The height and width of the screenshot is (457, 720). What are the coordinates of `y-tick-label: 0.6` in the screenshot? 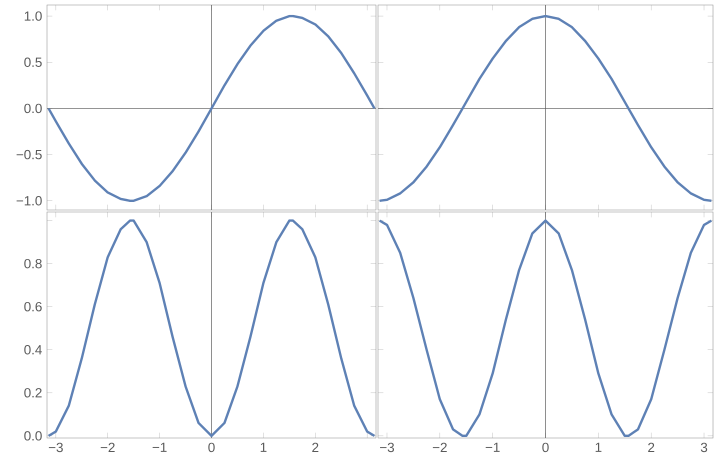 It's located at (33, 307).